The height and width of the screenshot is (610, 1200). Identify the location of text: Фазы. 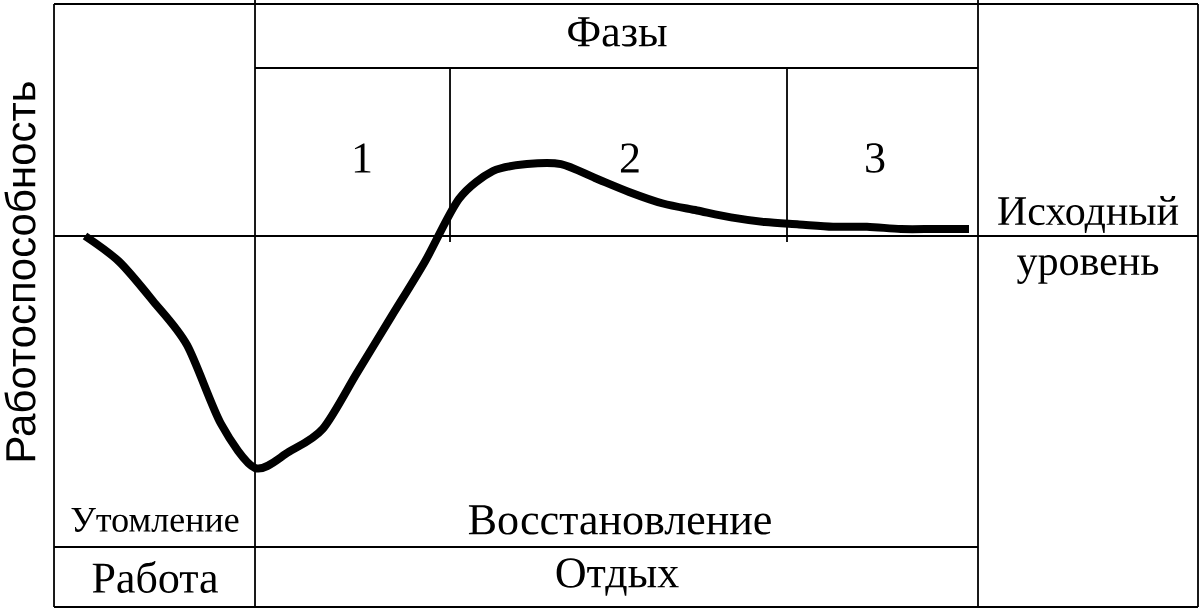
(617, 32).